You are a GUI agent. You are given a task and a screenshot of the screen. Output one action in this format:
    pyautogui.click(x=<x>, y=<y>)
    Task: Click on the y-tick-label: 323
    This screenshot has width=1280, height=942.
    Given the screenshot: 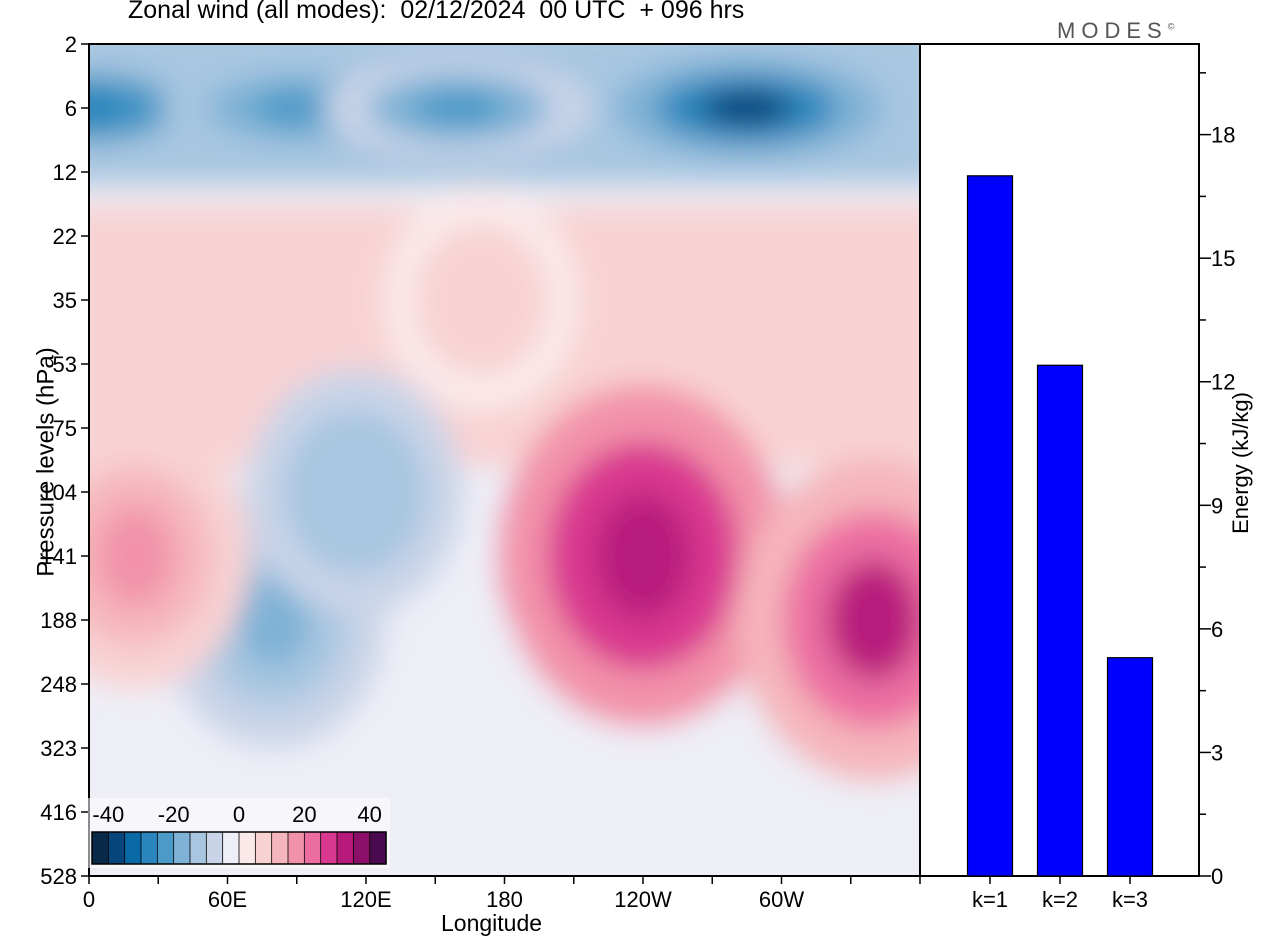 What is the action you would take?
    pyautogui.click(x=58, y=748)
    